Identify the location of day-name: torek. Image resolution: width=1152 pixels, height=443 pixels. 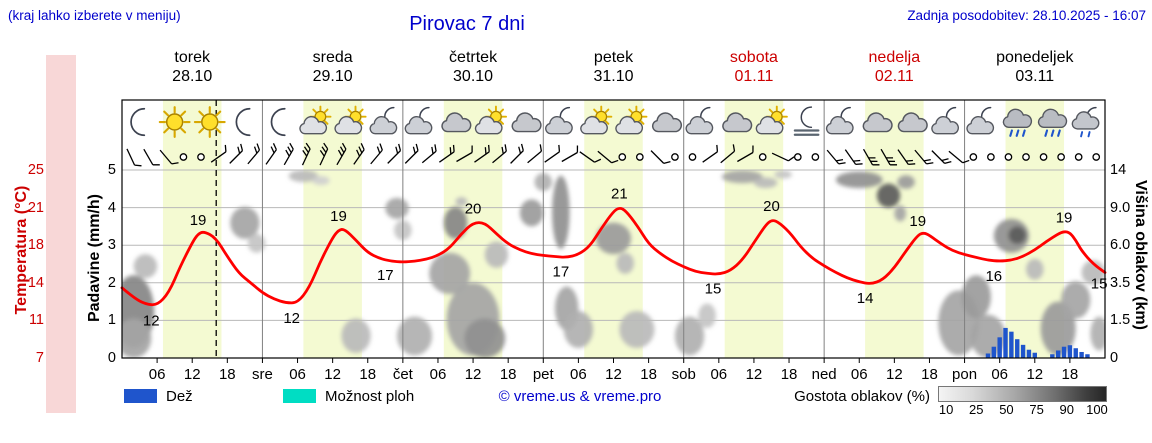
(192, 57).